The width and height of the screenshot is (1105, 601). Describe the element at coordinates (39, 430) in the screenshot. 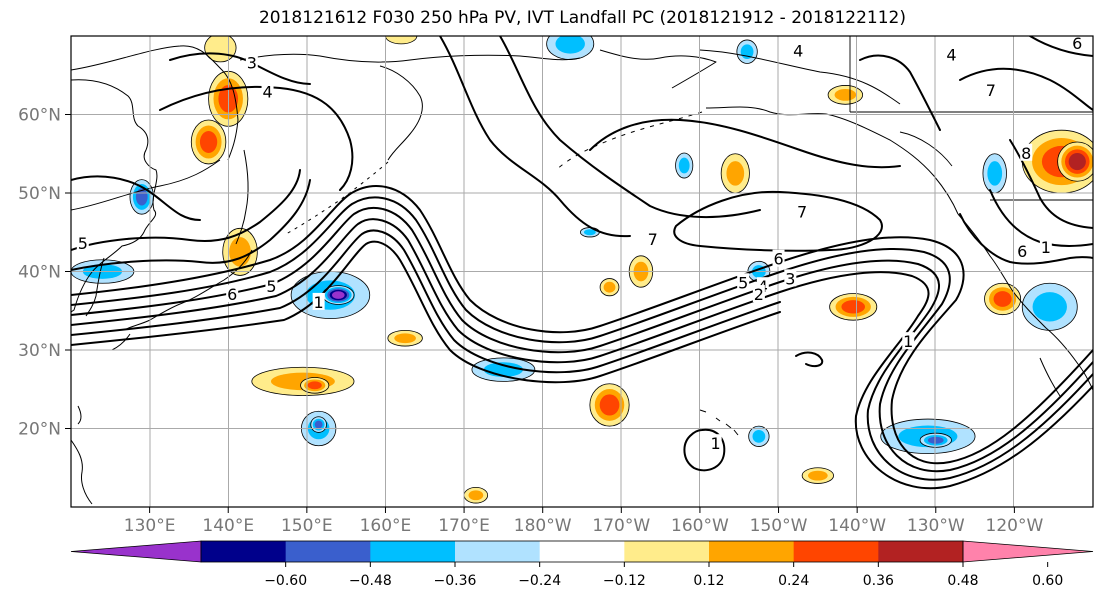

I see `y-tick-label: 20°N` at that location.